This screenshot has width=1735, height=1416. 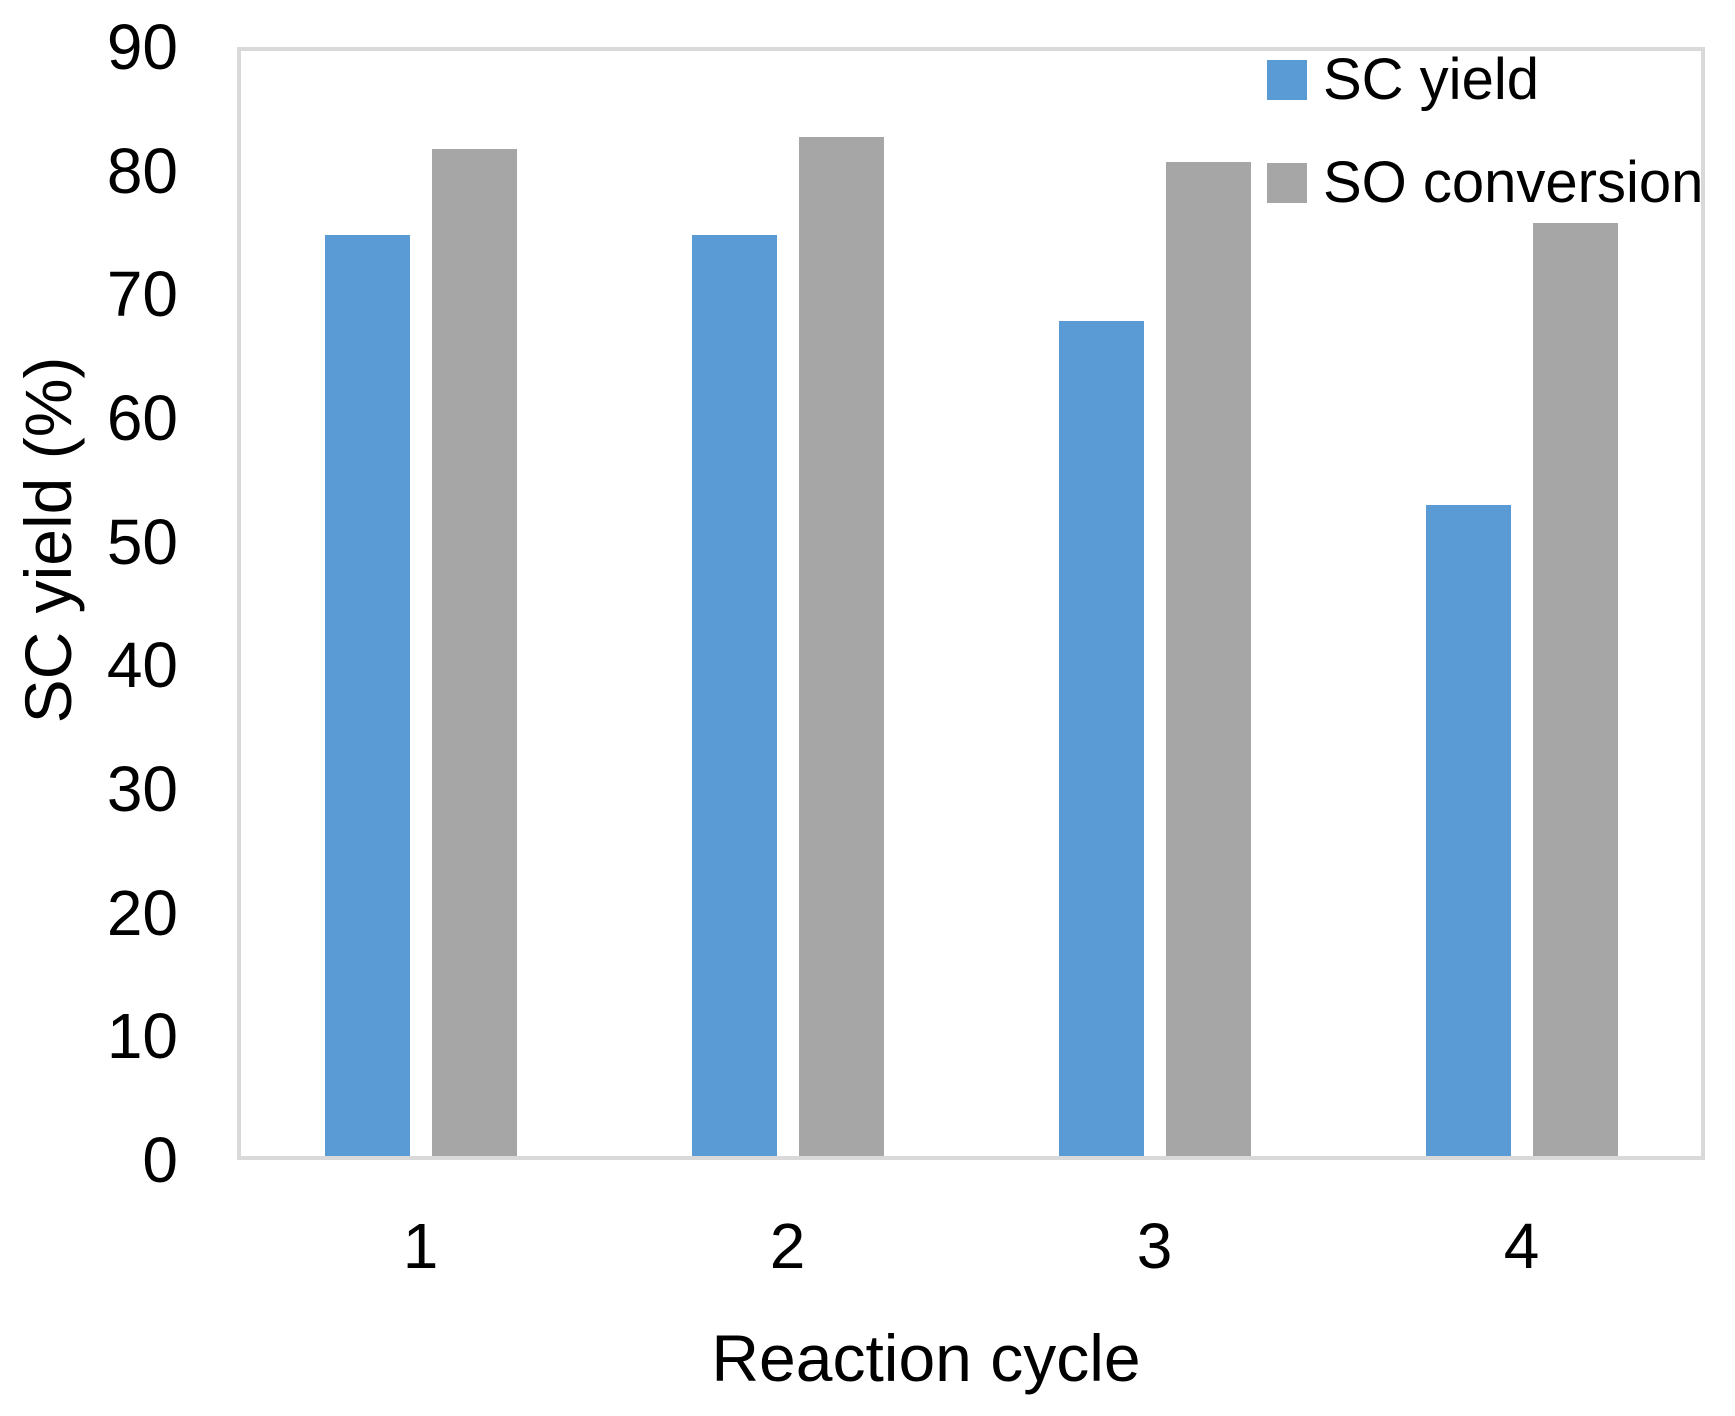 I want to click on x-tick-label-1: 1, so click(x=420, y=1246).